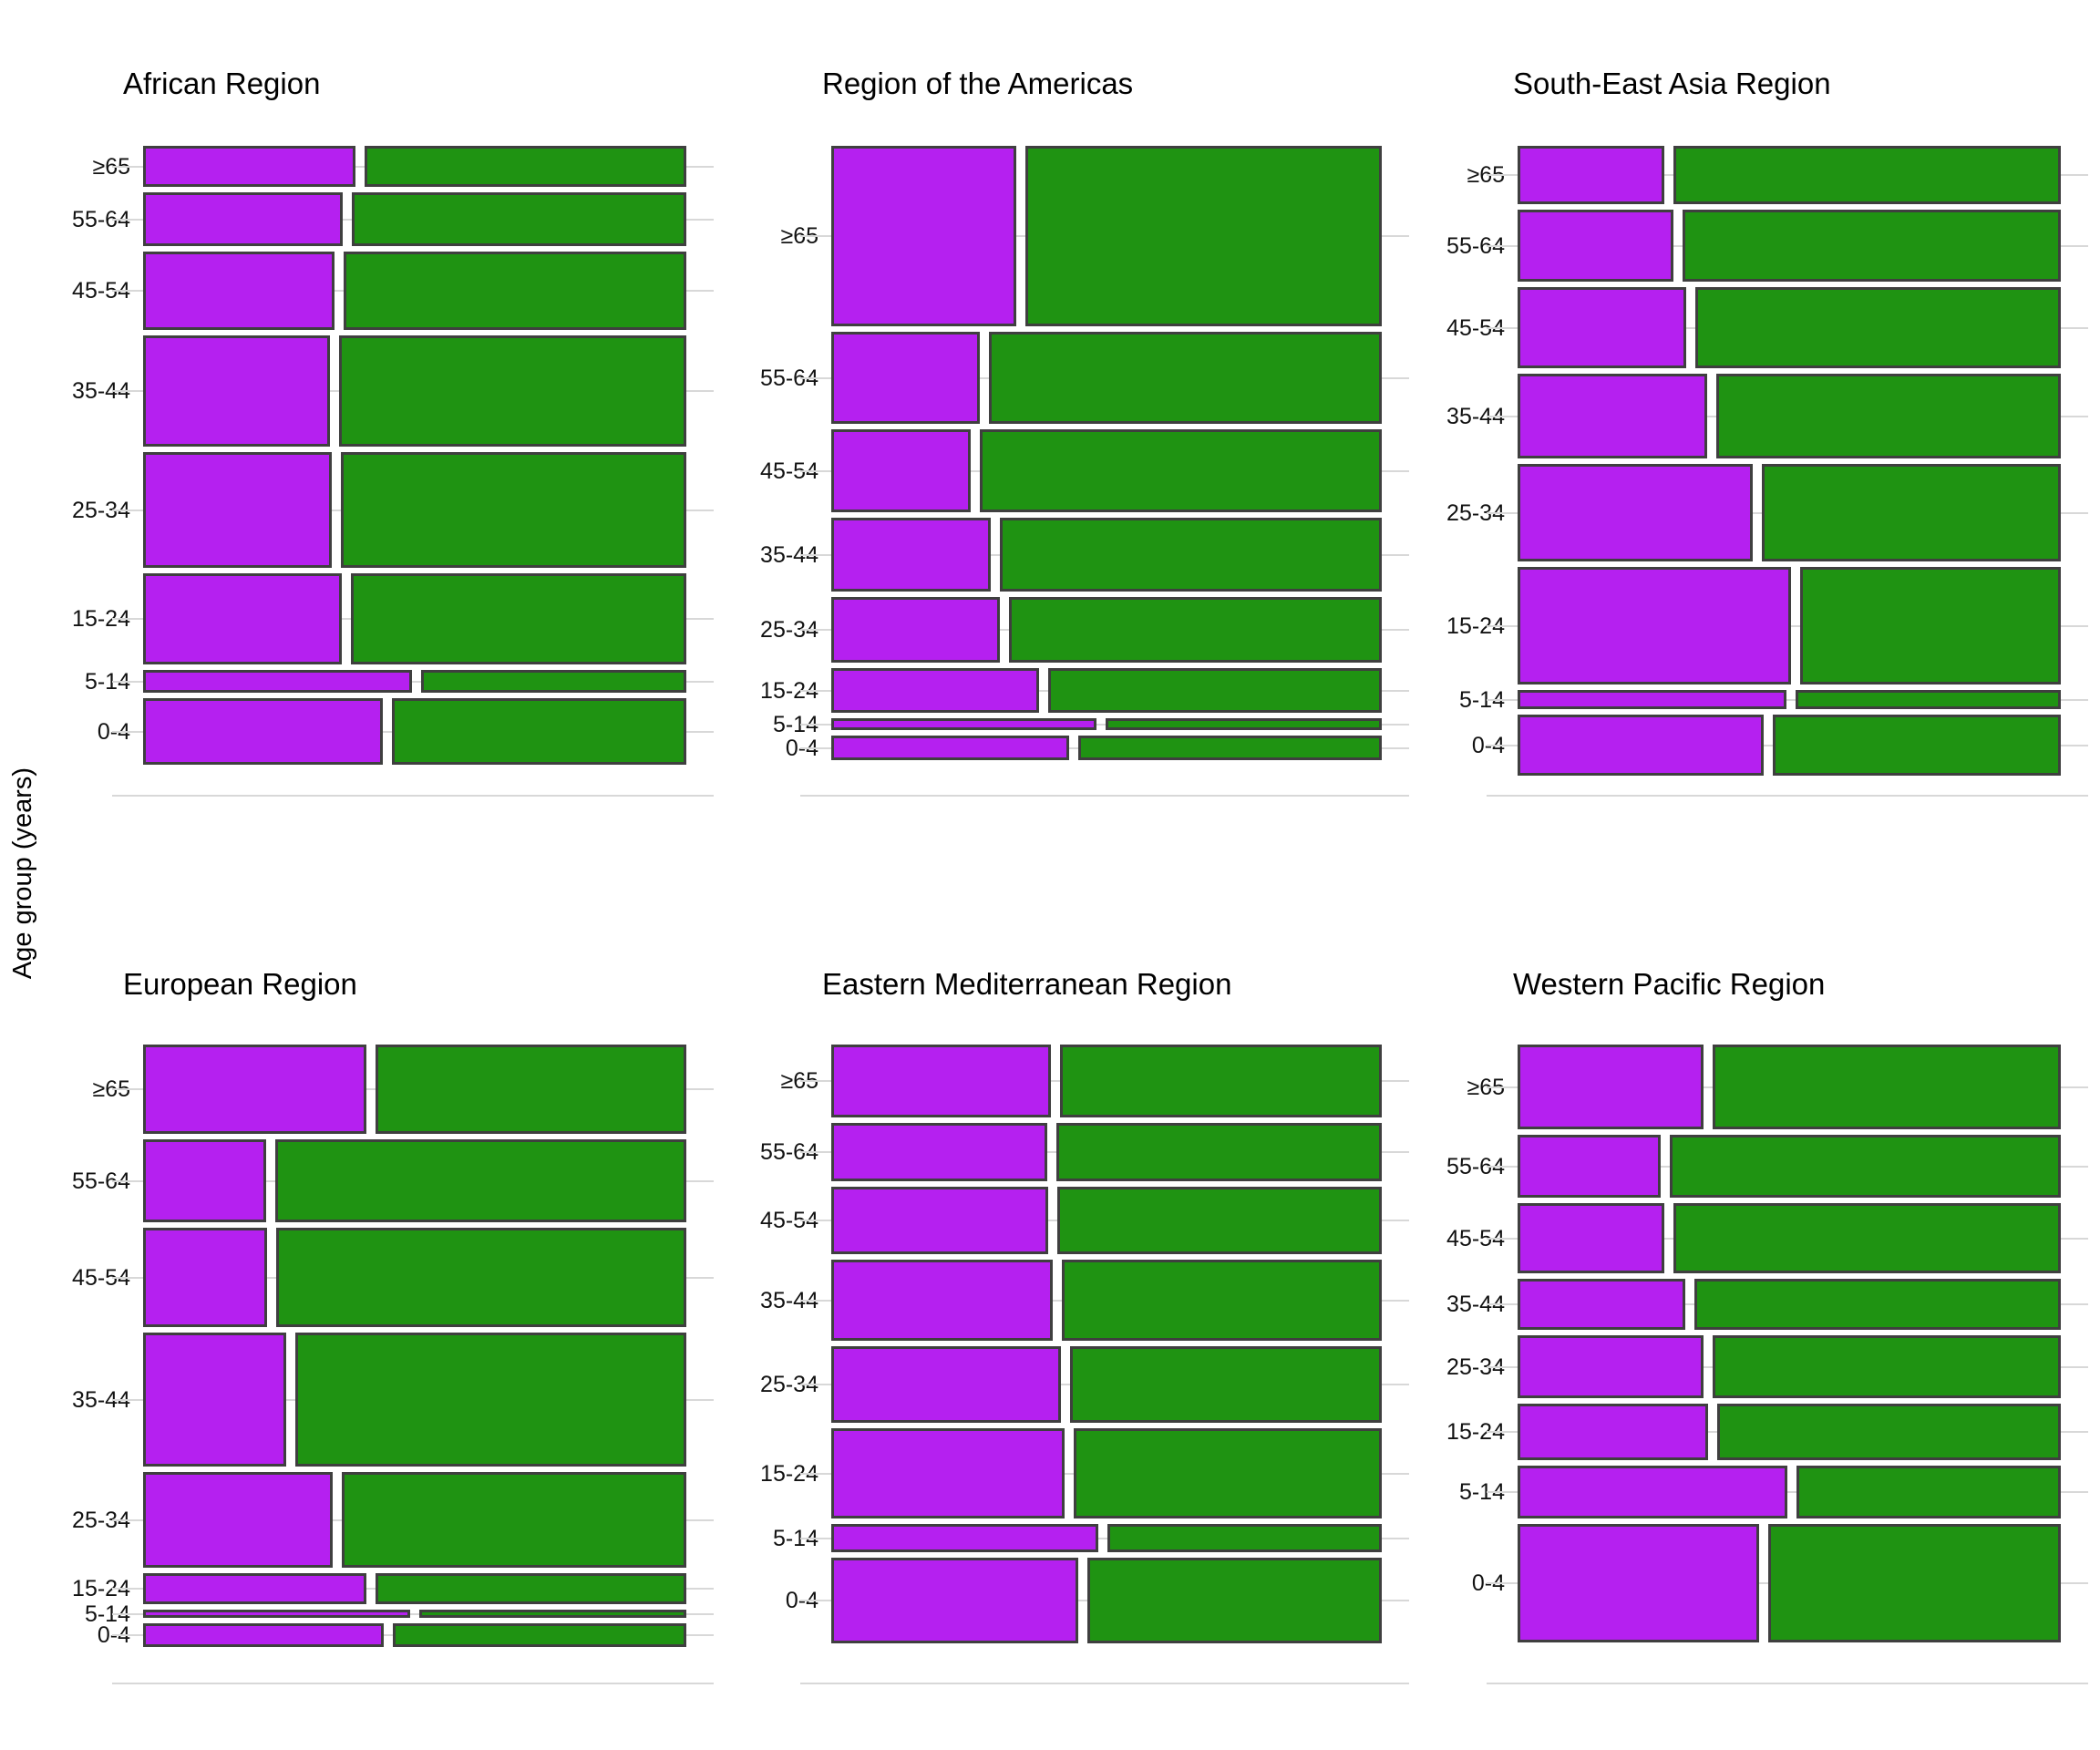  What do you see at coordinates (107, 682) in the screenshot?
I see `age-axis-label: 5-14` at bounding box center [107, 682].